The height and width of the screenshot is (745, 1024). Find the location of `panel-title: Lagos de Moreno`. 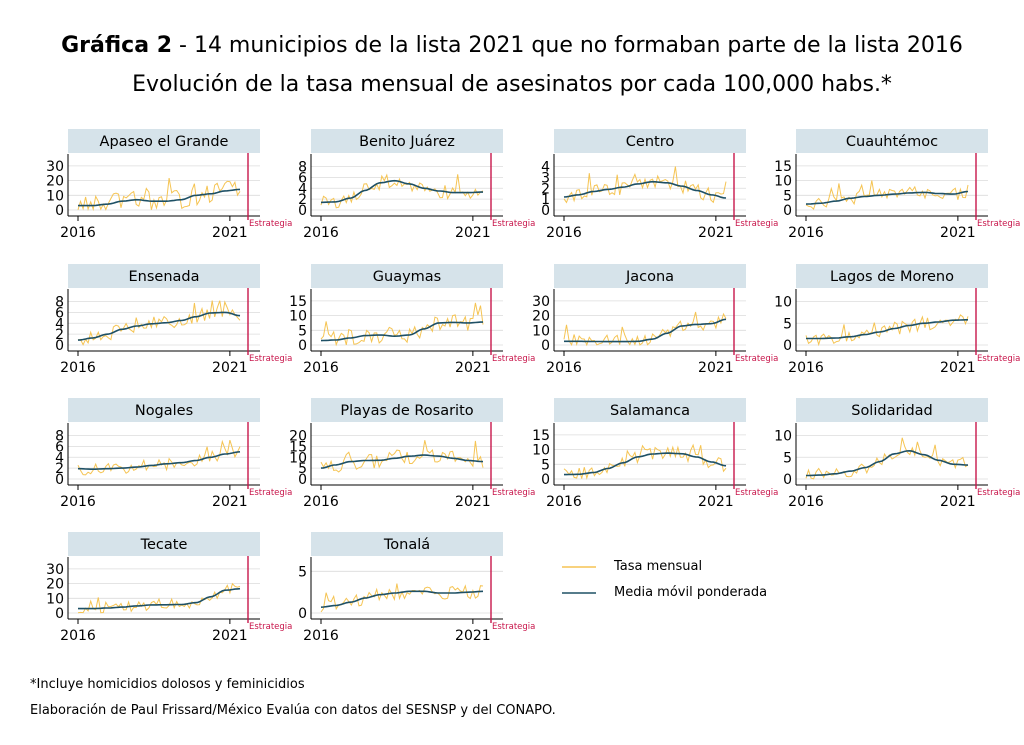

panel-title: Lagos de Moreno is located at coordinates (892, 277).